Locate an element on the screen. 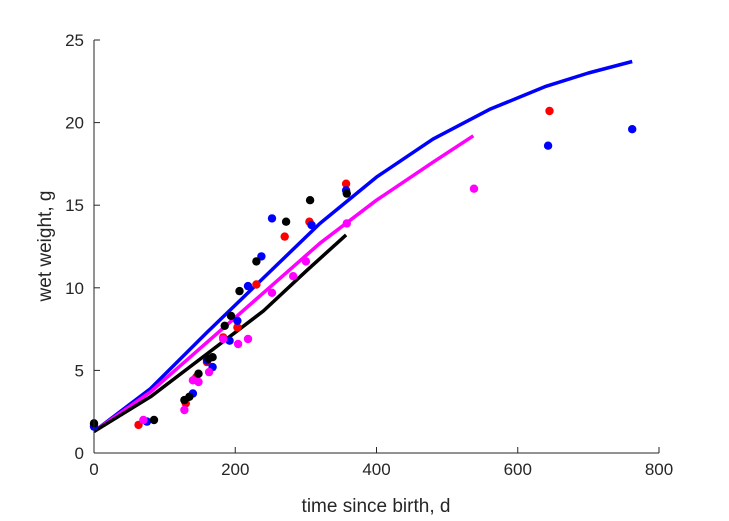 The width and height of the screenshot is (729, 521). x-axis-ticks: 0 200 400 600 800 is located at coordinates (381, 463).